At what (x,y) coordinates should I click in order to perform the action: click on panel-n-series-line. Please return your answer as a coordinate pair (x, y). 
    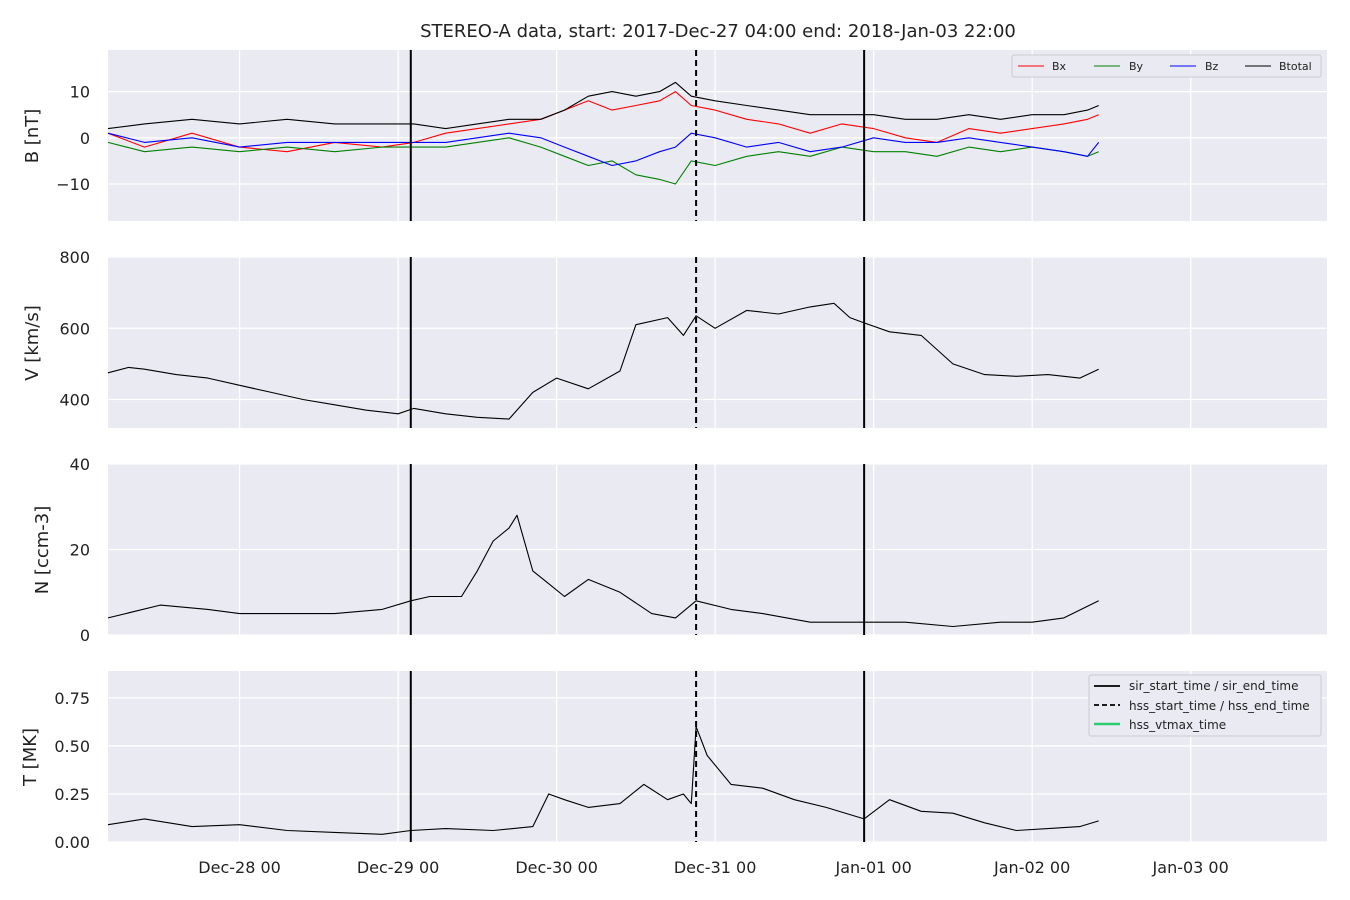
    Looking at the image, I should click on (603, 571).